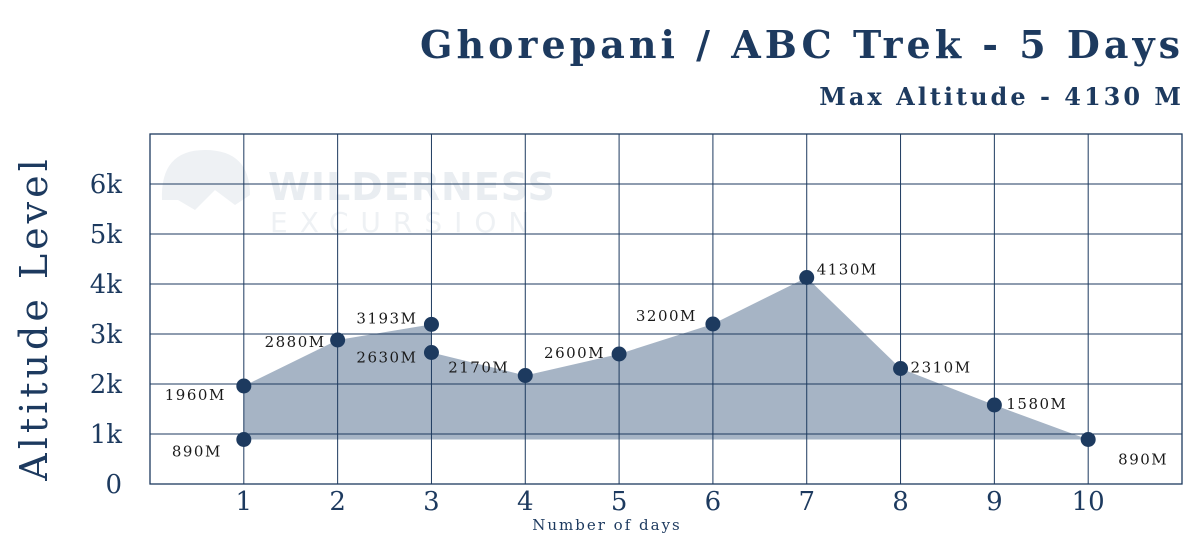 The height and width of the screenshot is (556, 1200). Describe the element at coordinates (941, 368) in the screenshot. I see `data-label: 2310M` at that location.